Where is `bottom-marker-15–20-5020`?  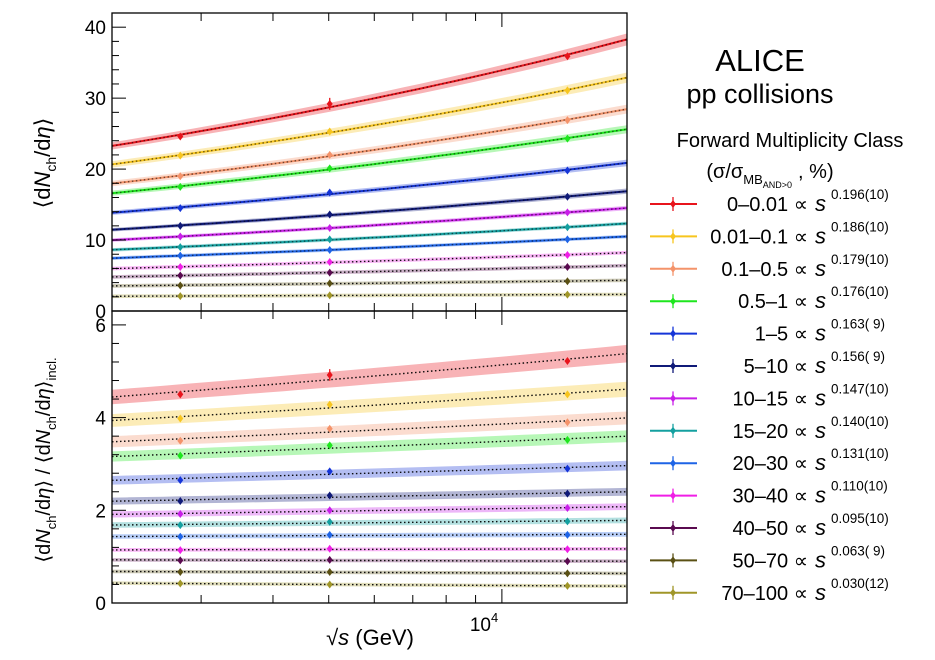 bottom-marker-15–20-5020 is located at coordinates (329, 521).